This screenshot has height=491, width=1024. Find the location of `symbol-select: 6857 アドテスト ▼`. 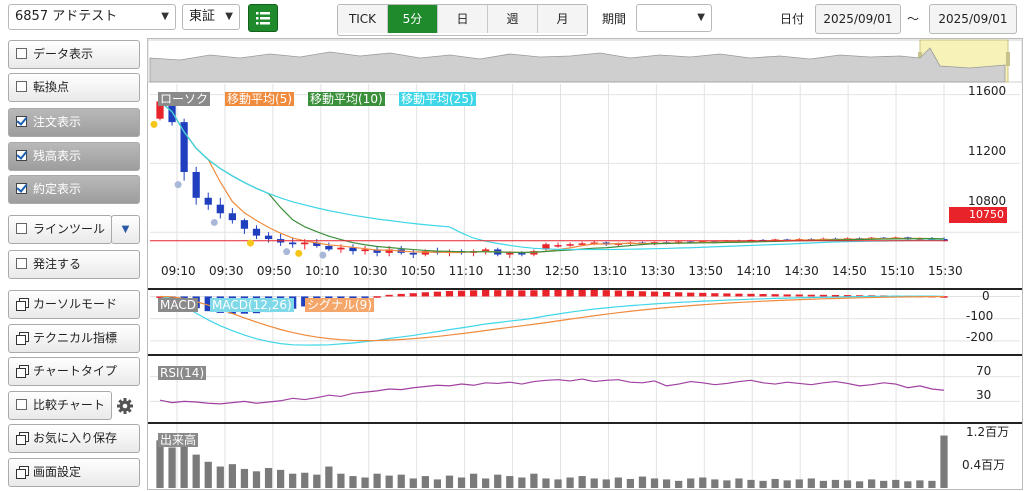

symbol-select: 6857 アドテスト ▼ is located at coordinates (92, 17).